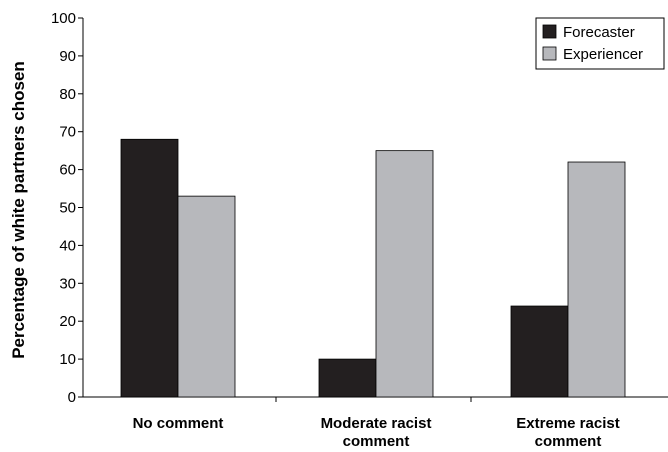 The image size is (668, 452). What do you see at coordinates (67, 283) in the screenshot?
I see `y-tick-label: 30` at bounding box center [67, 283].